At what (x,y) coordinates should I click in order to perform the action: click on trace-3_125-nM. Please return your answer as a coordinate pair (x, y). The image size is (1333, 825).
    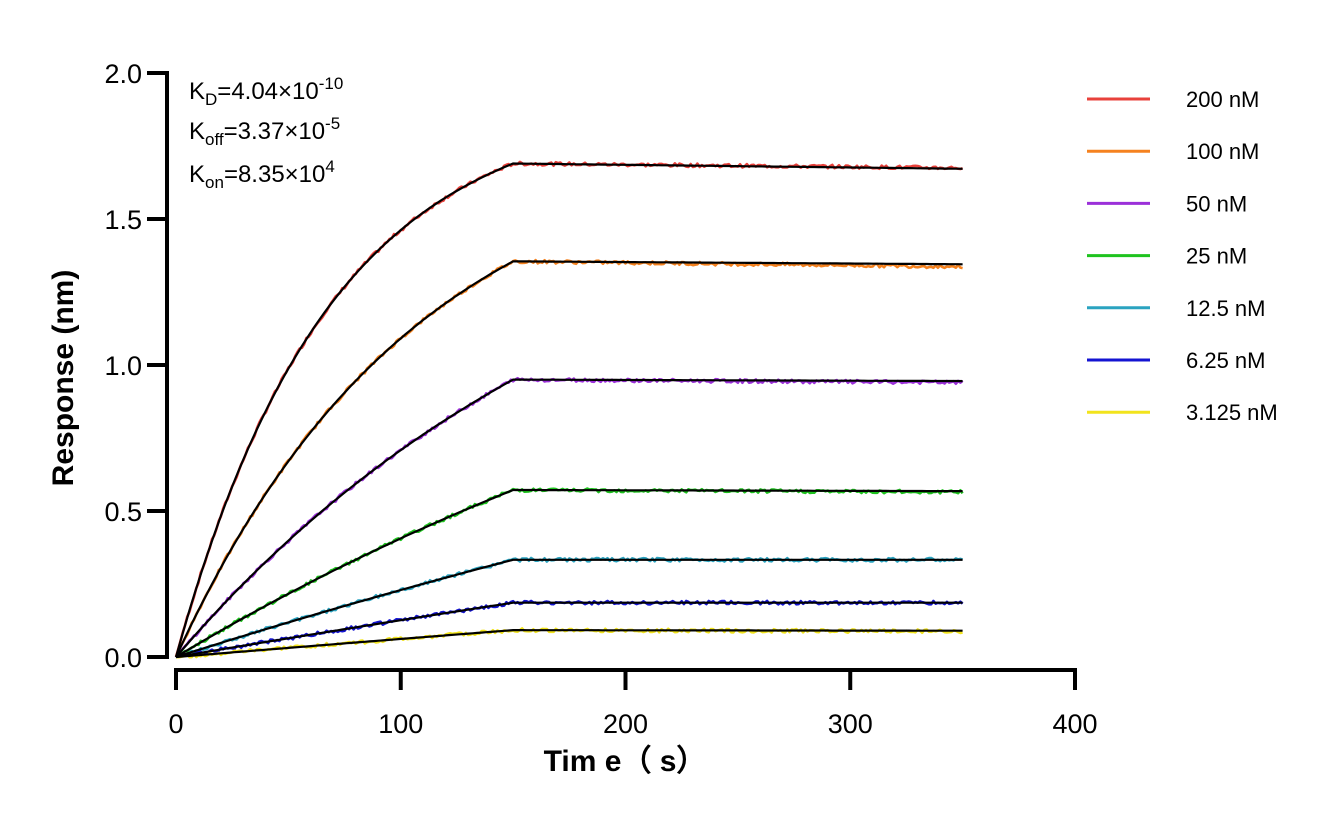
    Looking at the image, I should click on (569, 643).